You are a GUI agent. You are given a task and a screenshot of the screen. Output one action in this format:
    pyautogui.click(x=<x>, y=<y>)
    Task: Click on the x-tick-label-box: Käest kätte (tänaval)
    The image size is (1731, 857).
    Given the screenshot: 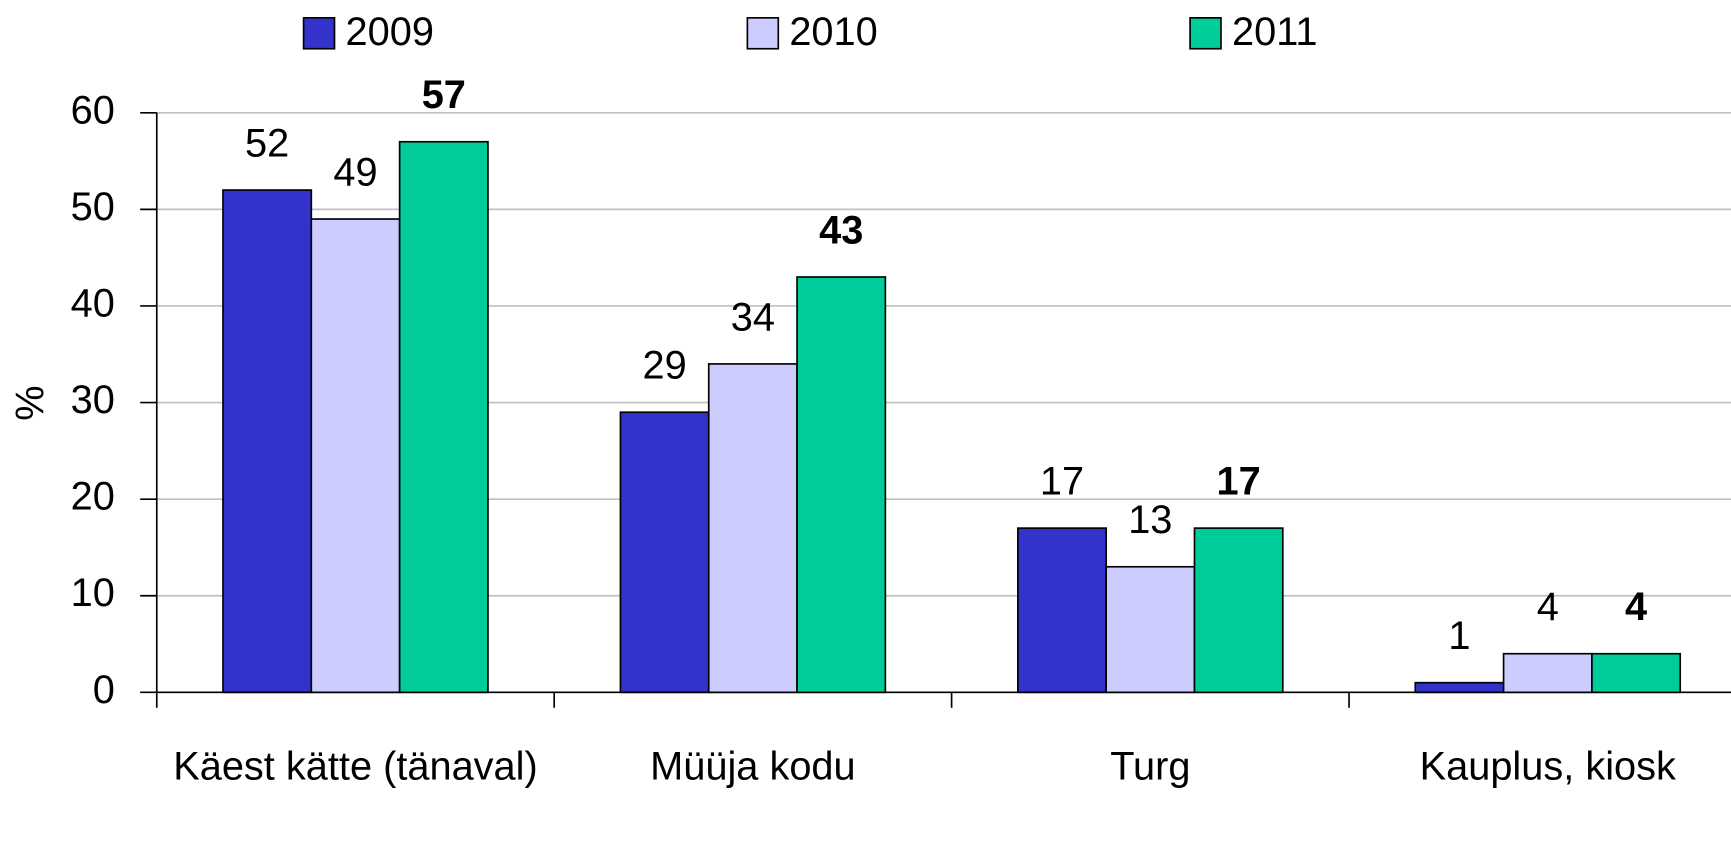 What is the action you would take?
    pyautogui.click(x=355, y=766)
    